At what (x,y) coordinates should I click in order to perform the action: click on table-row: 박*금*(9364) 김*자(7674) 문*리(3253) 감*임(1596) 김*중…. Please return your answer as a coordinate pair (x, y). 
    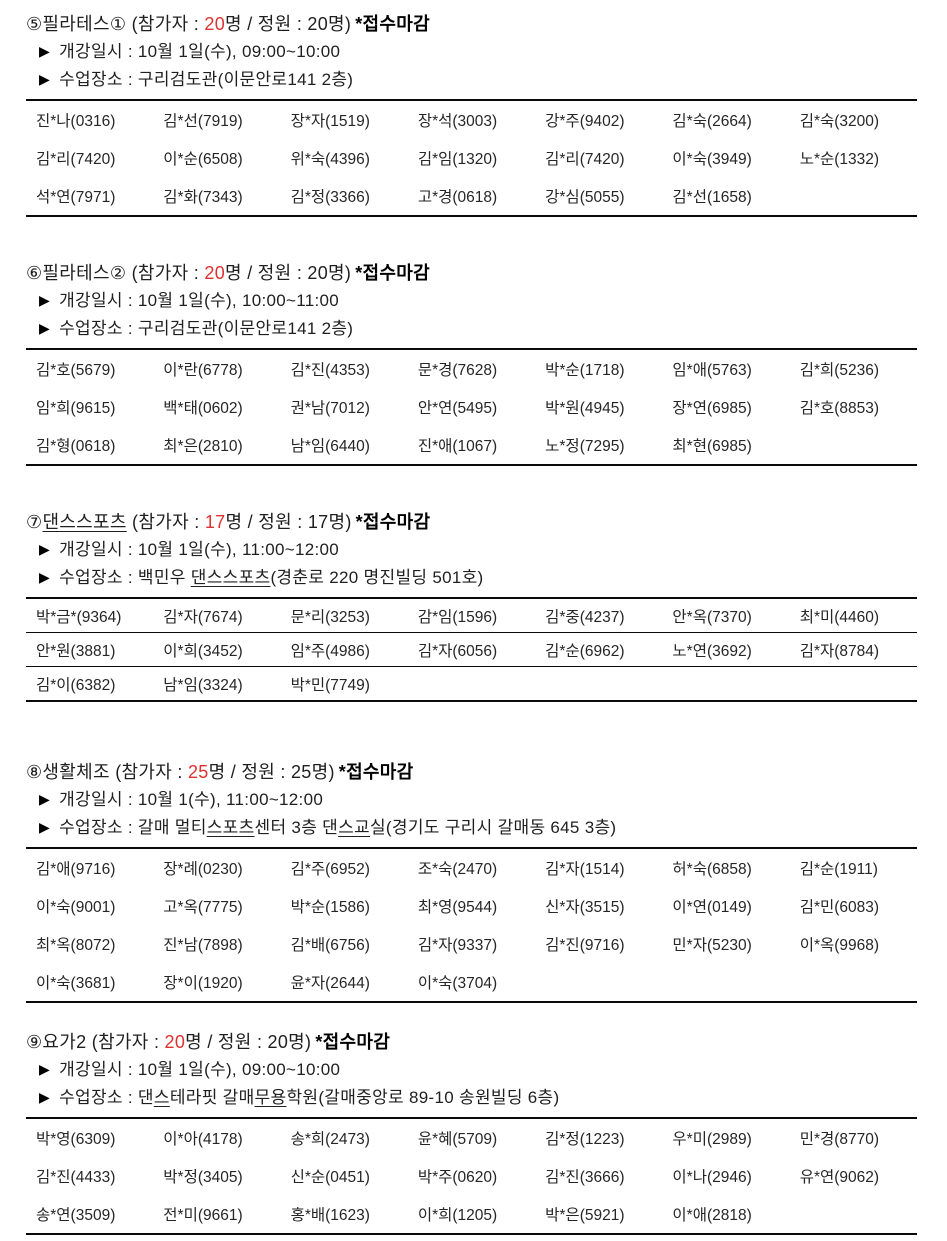
    Looking at the image, I should click on (471, 616).